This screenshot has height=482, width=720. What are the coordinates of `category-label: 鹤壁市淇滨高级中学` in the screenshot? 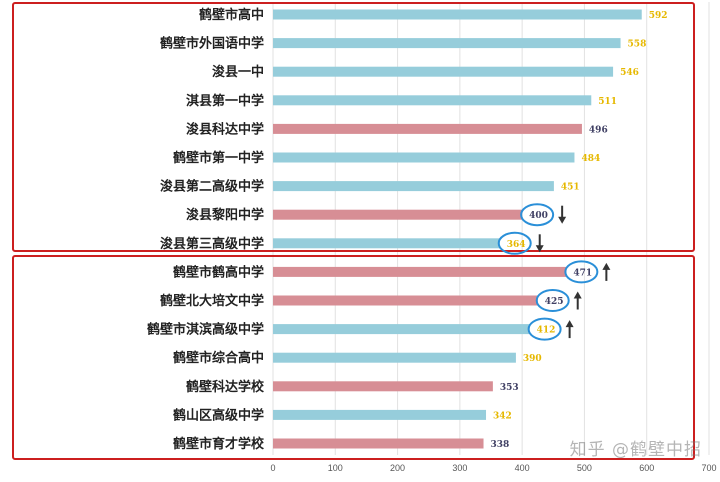 It's located at (205, 330).